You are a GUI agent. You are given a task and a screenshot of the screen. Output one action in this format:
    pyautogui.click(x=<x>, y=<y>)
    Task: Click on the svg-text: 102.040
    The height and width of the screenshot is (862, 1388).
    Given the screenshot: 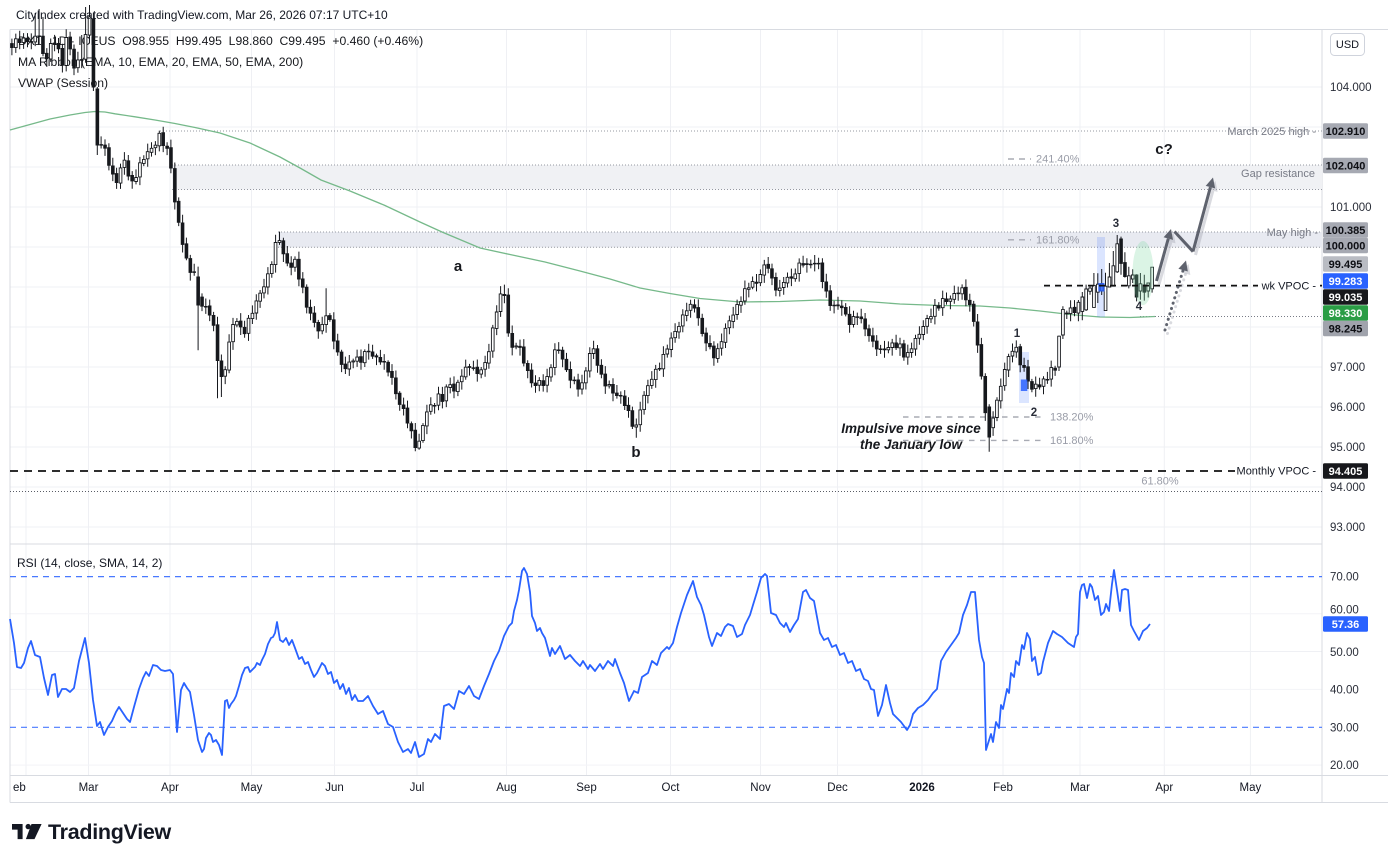 What is the action you would take?
    pyautogui.click(x=1346, y=167)
    